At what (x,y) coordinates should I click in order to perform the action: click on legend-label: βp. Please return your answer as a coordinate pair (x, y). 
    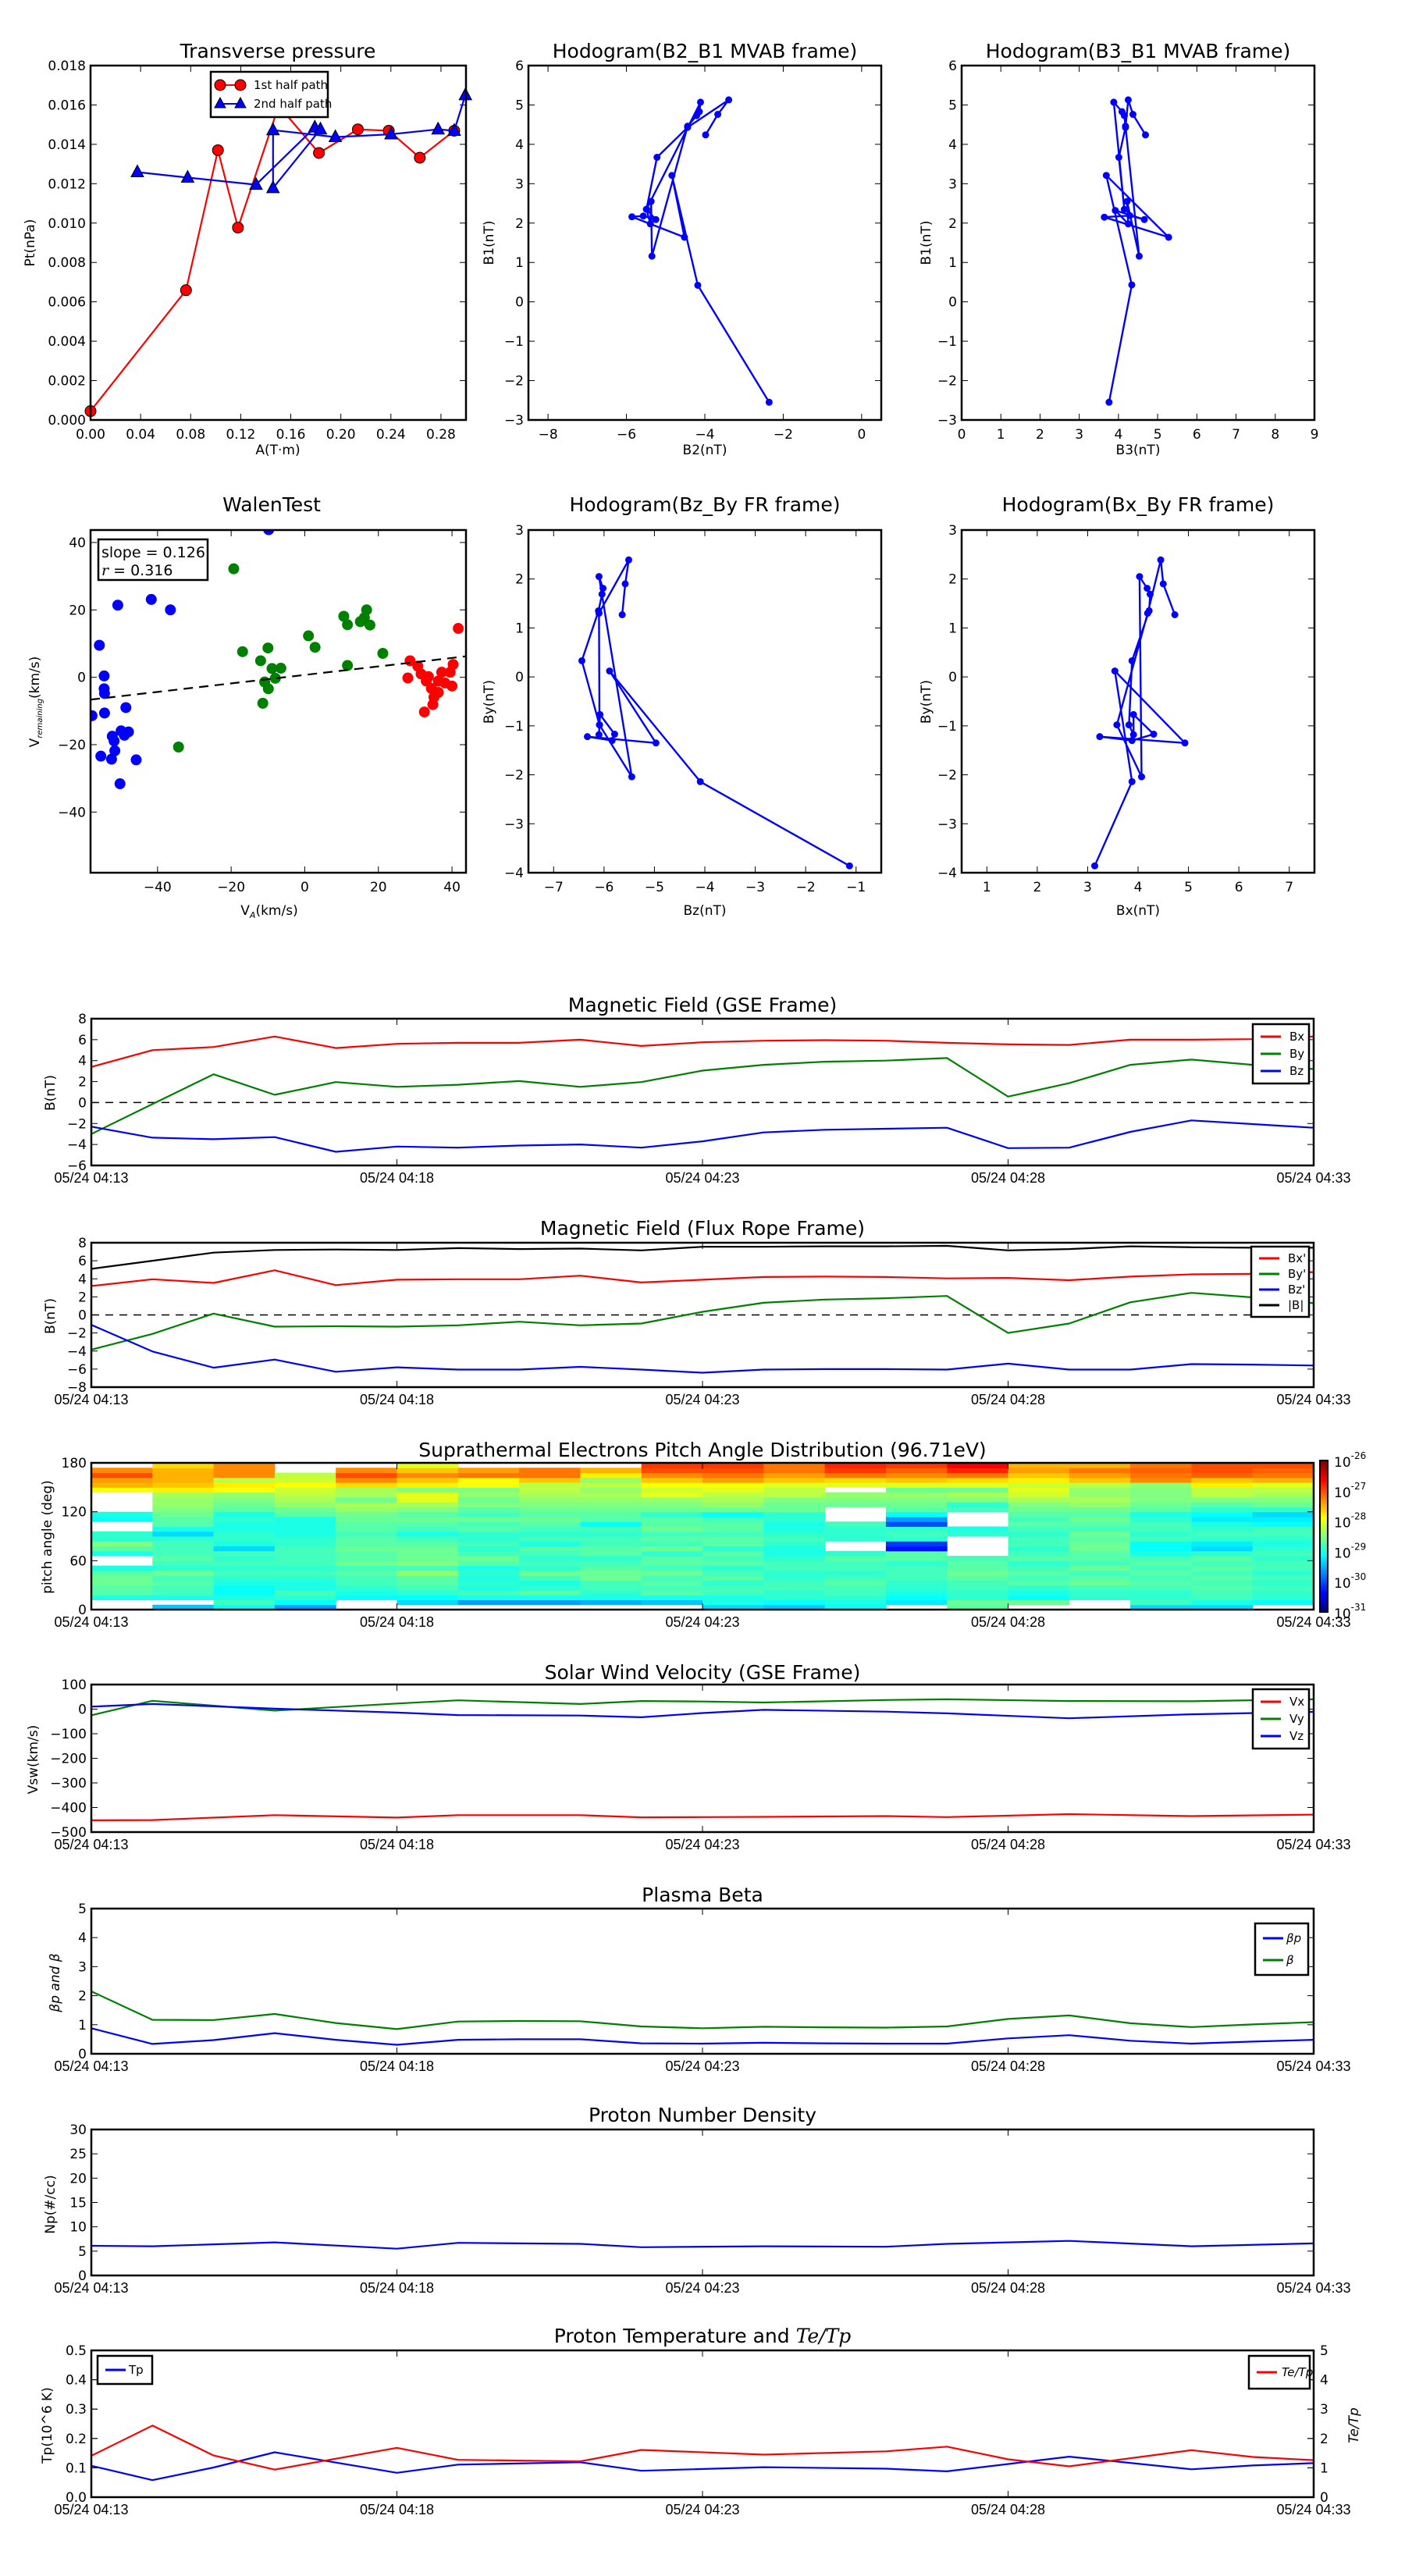
    Looking at the image, I should click on (1293, 1938).